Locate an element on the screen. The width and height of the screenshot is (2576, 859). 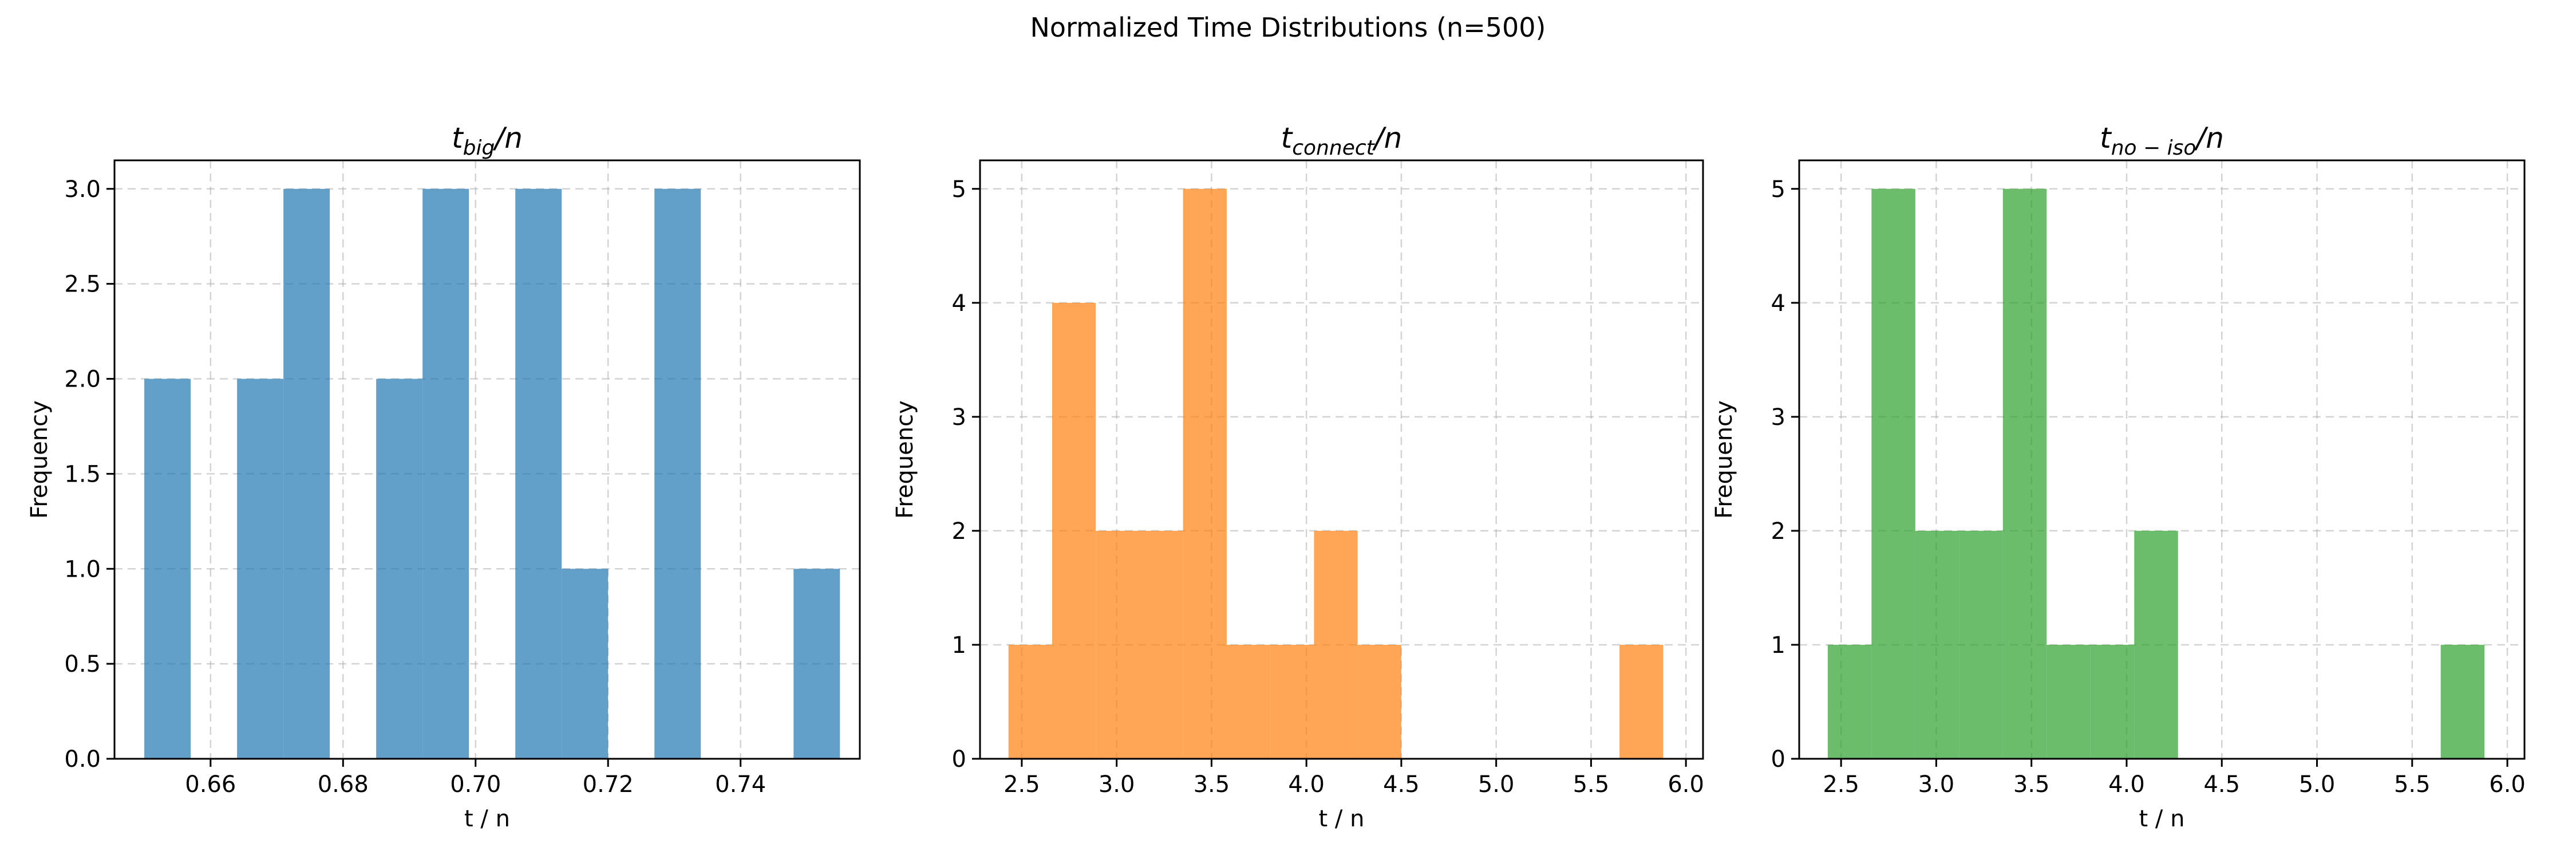
y-tick-label: 0.5 is located at coordinates (82, 664).